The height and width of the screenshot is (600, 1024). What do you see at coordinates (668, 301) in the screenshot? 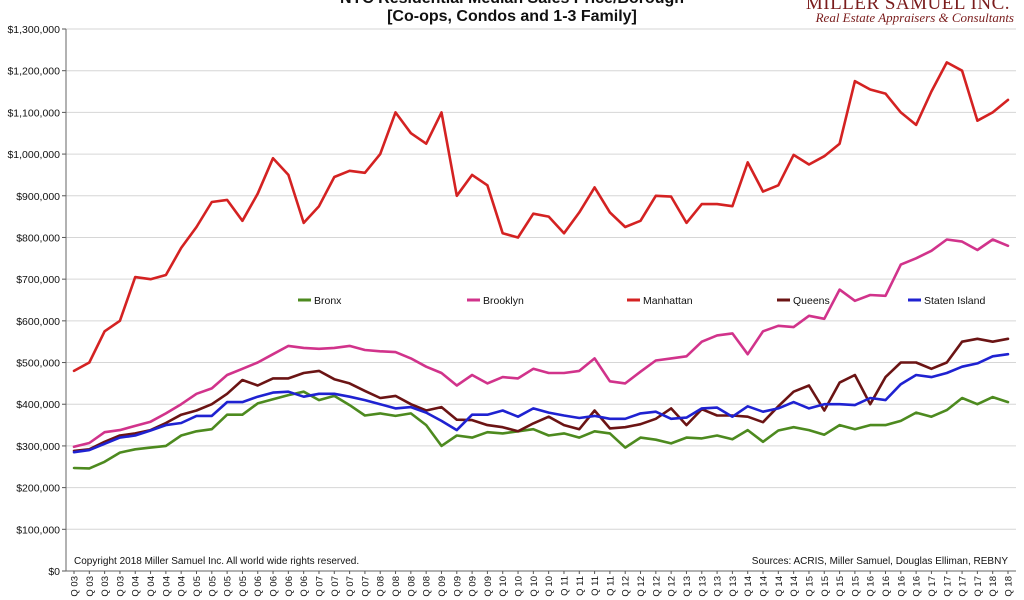
I see `legend-label-manhattan: Manhattan` at bounding box center [668, 301].